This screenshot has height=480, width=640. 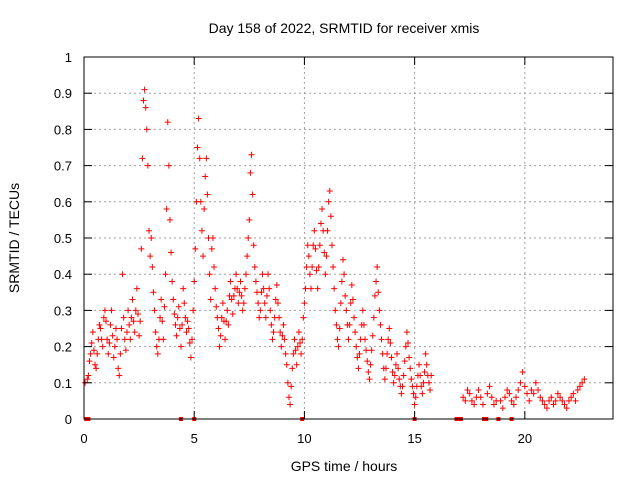 I want to click on y-tick-label: 0.6, so click(x=63, y=202).